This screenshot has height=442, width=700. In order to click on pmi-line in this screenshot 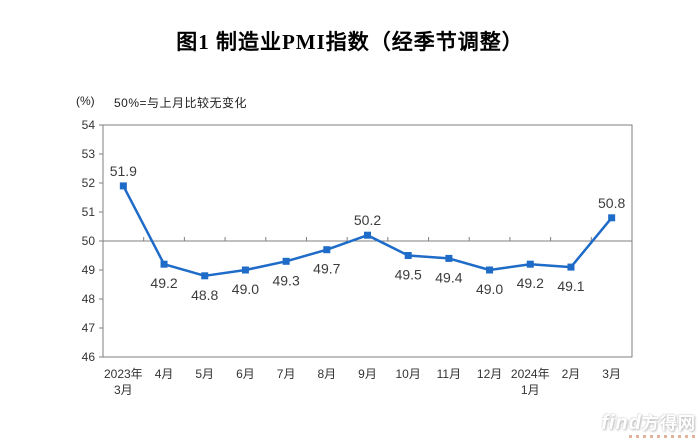, I will do `click(367, 231)`.